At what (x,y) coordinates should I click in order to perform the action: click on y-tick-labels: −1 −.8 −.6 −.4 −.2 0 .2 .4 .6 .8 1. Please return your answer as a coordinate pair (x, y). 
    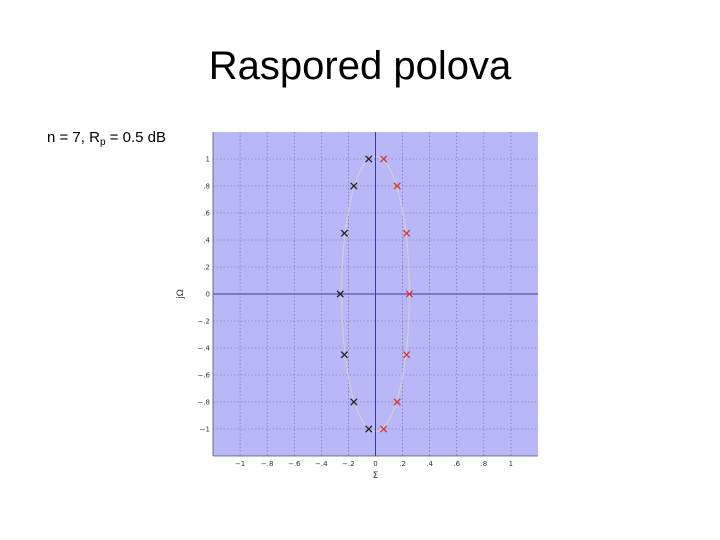
    Looking at the image, I should click on (203, 295).